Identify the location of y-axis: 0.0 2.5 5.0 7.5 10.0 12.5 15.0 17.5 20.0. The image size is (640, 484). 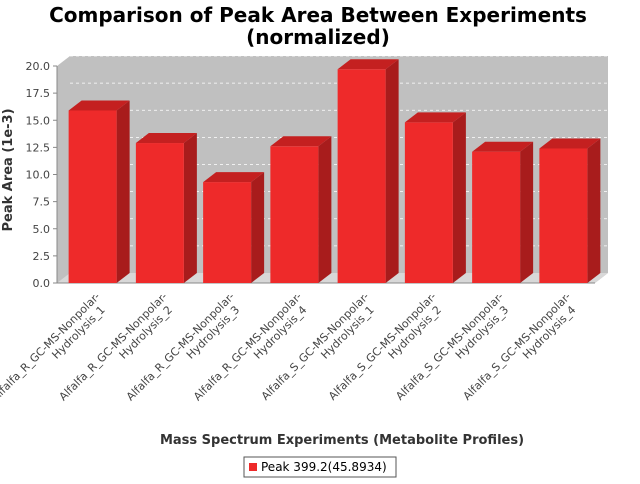
(41, 175).